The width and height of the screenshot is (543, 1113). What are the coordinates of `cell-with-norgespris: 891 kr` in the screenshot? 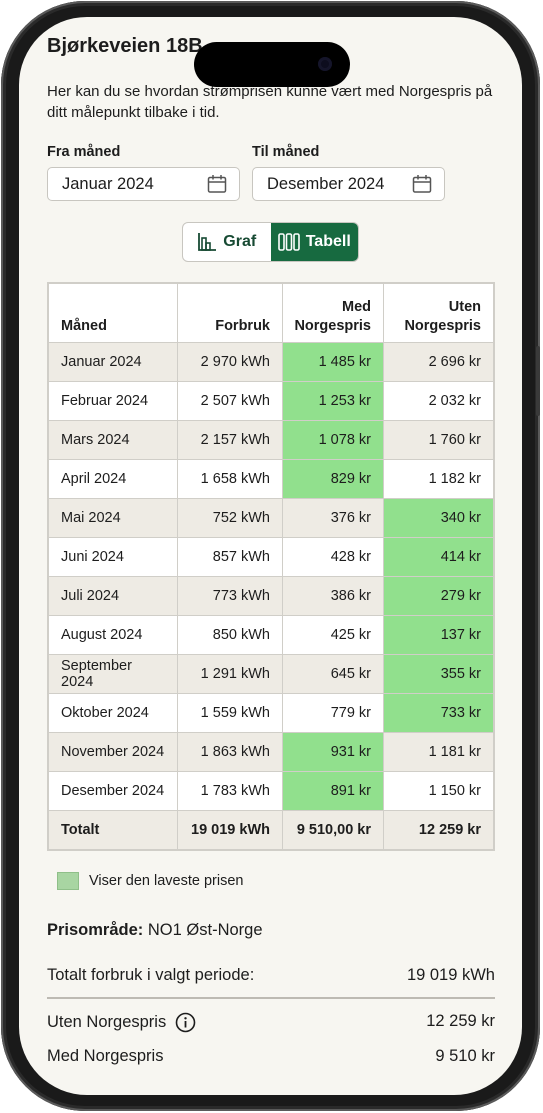 It's located at (333, 791).